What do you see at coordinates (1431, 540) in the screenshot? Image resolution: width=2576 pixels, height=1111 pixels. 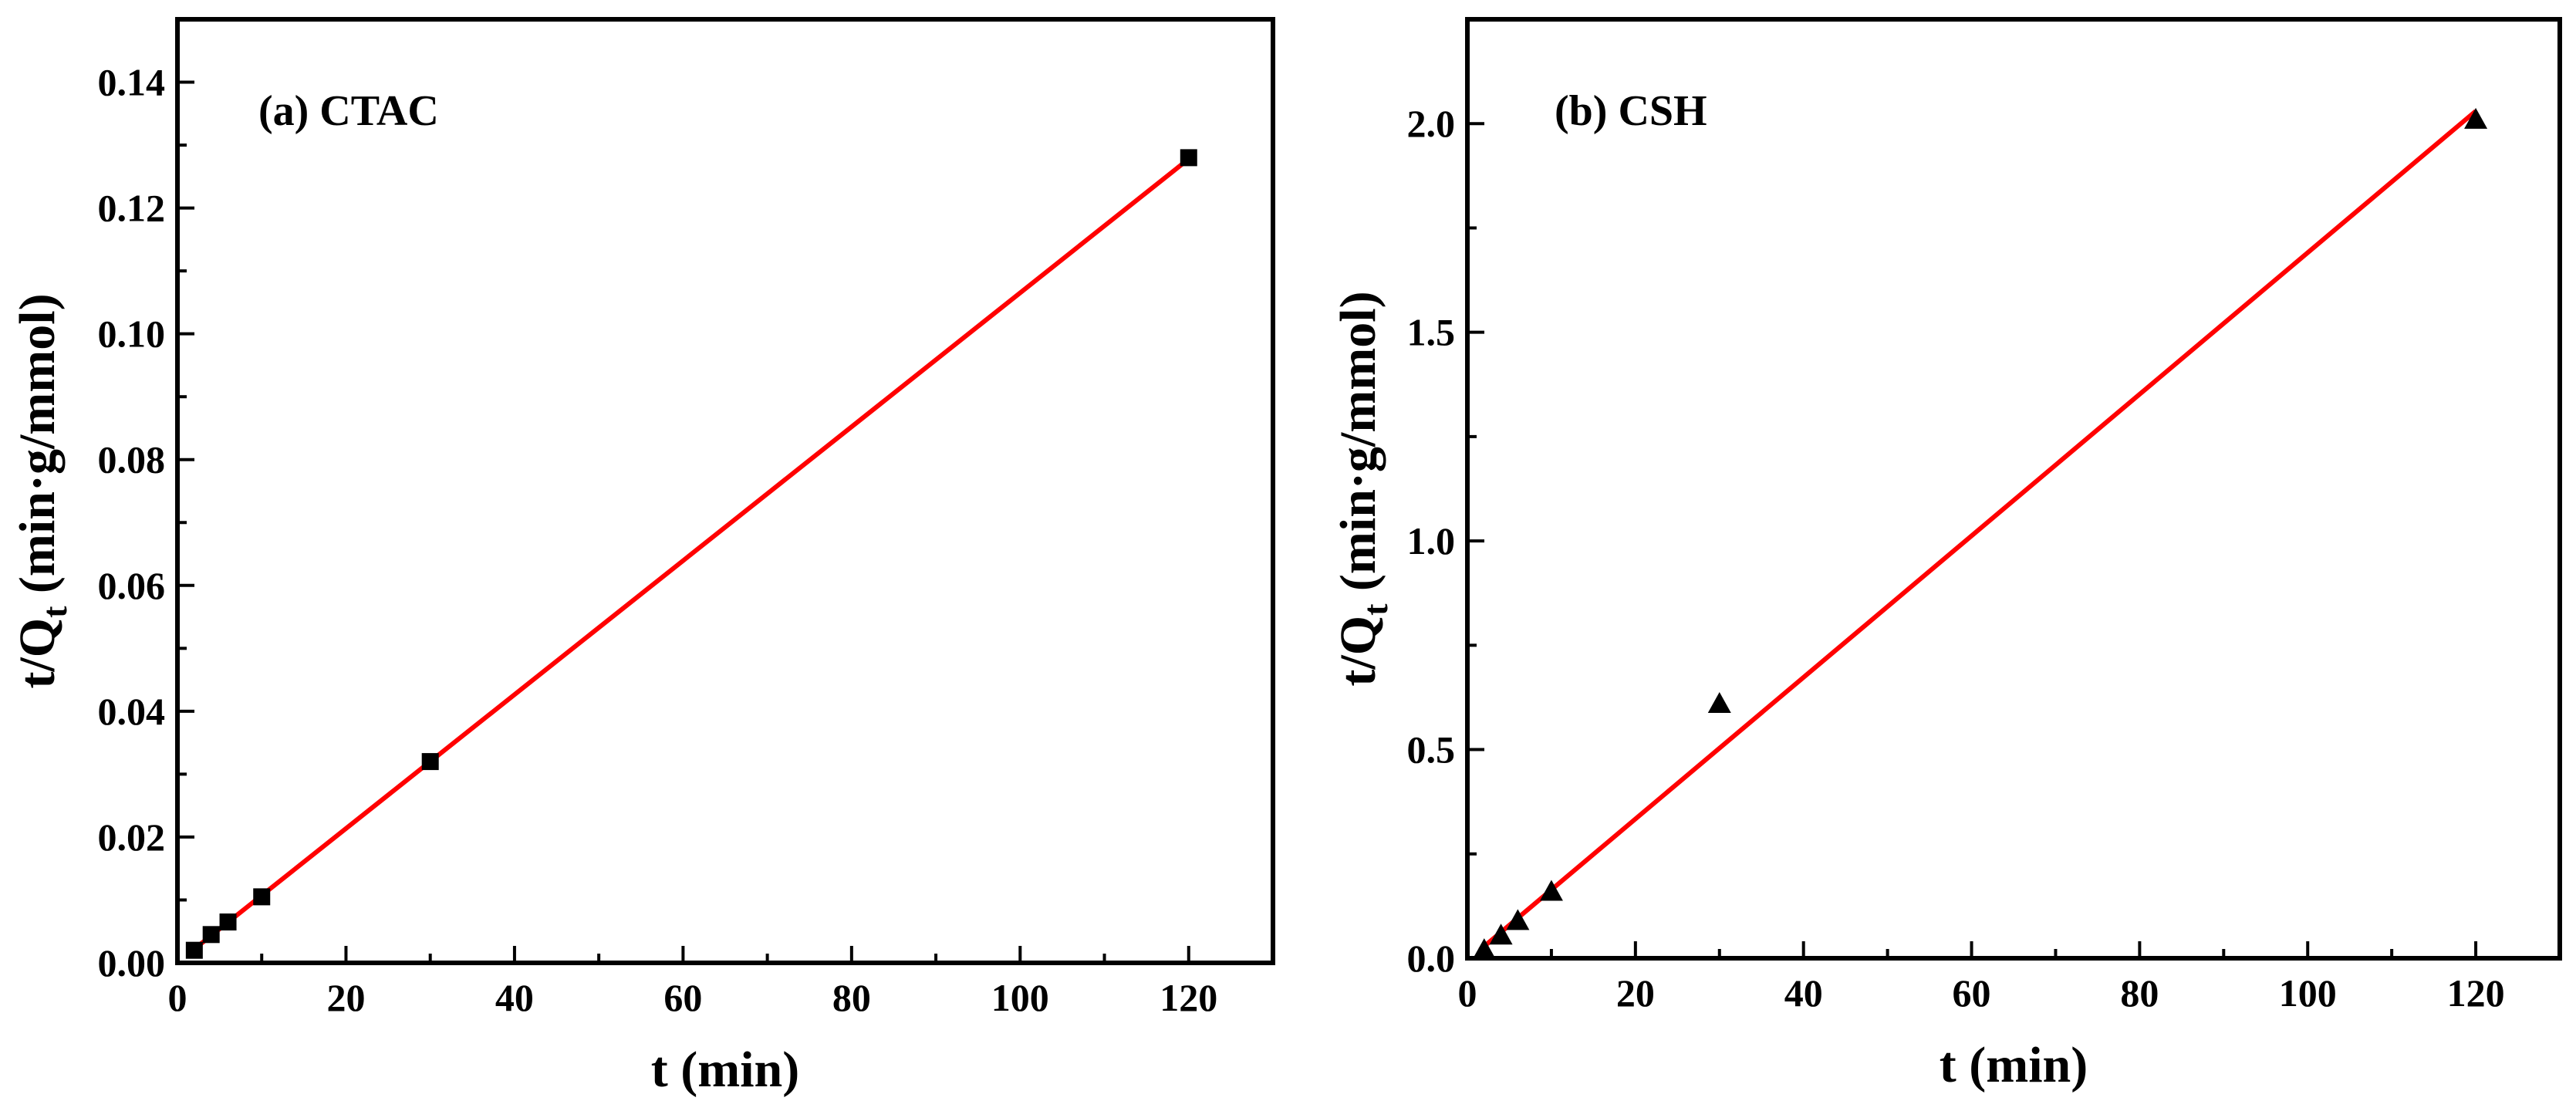 I see `y-tick-label: 1.0` at bounding box center [1431, 540].